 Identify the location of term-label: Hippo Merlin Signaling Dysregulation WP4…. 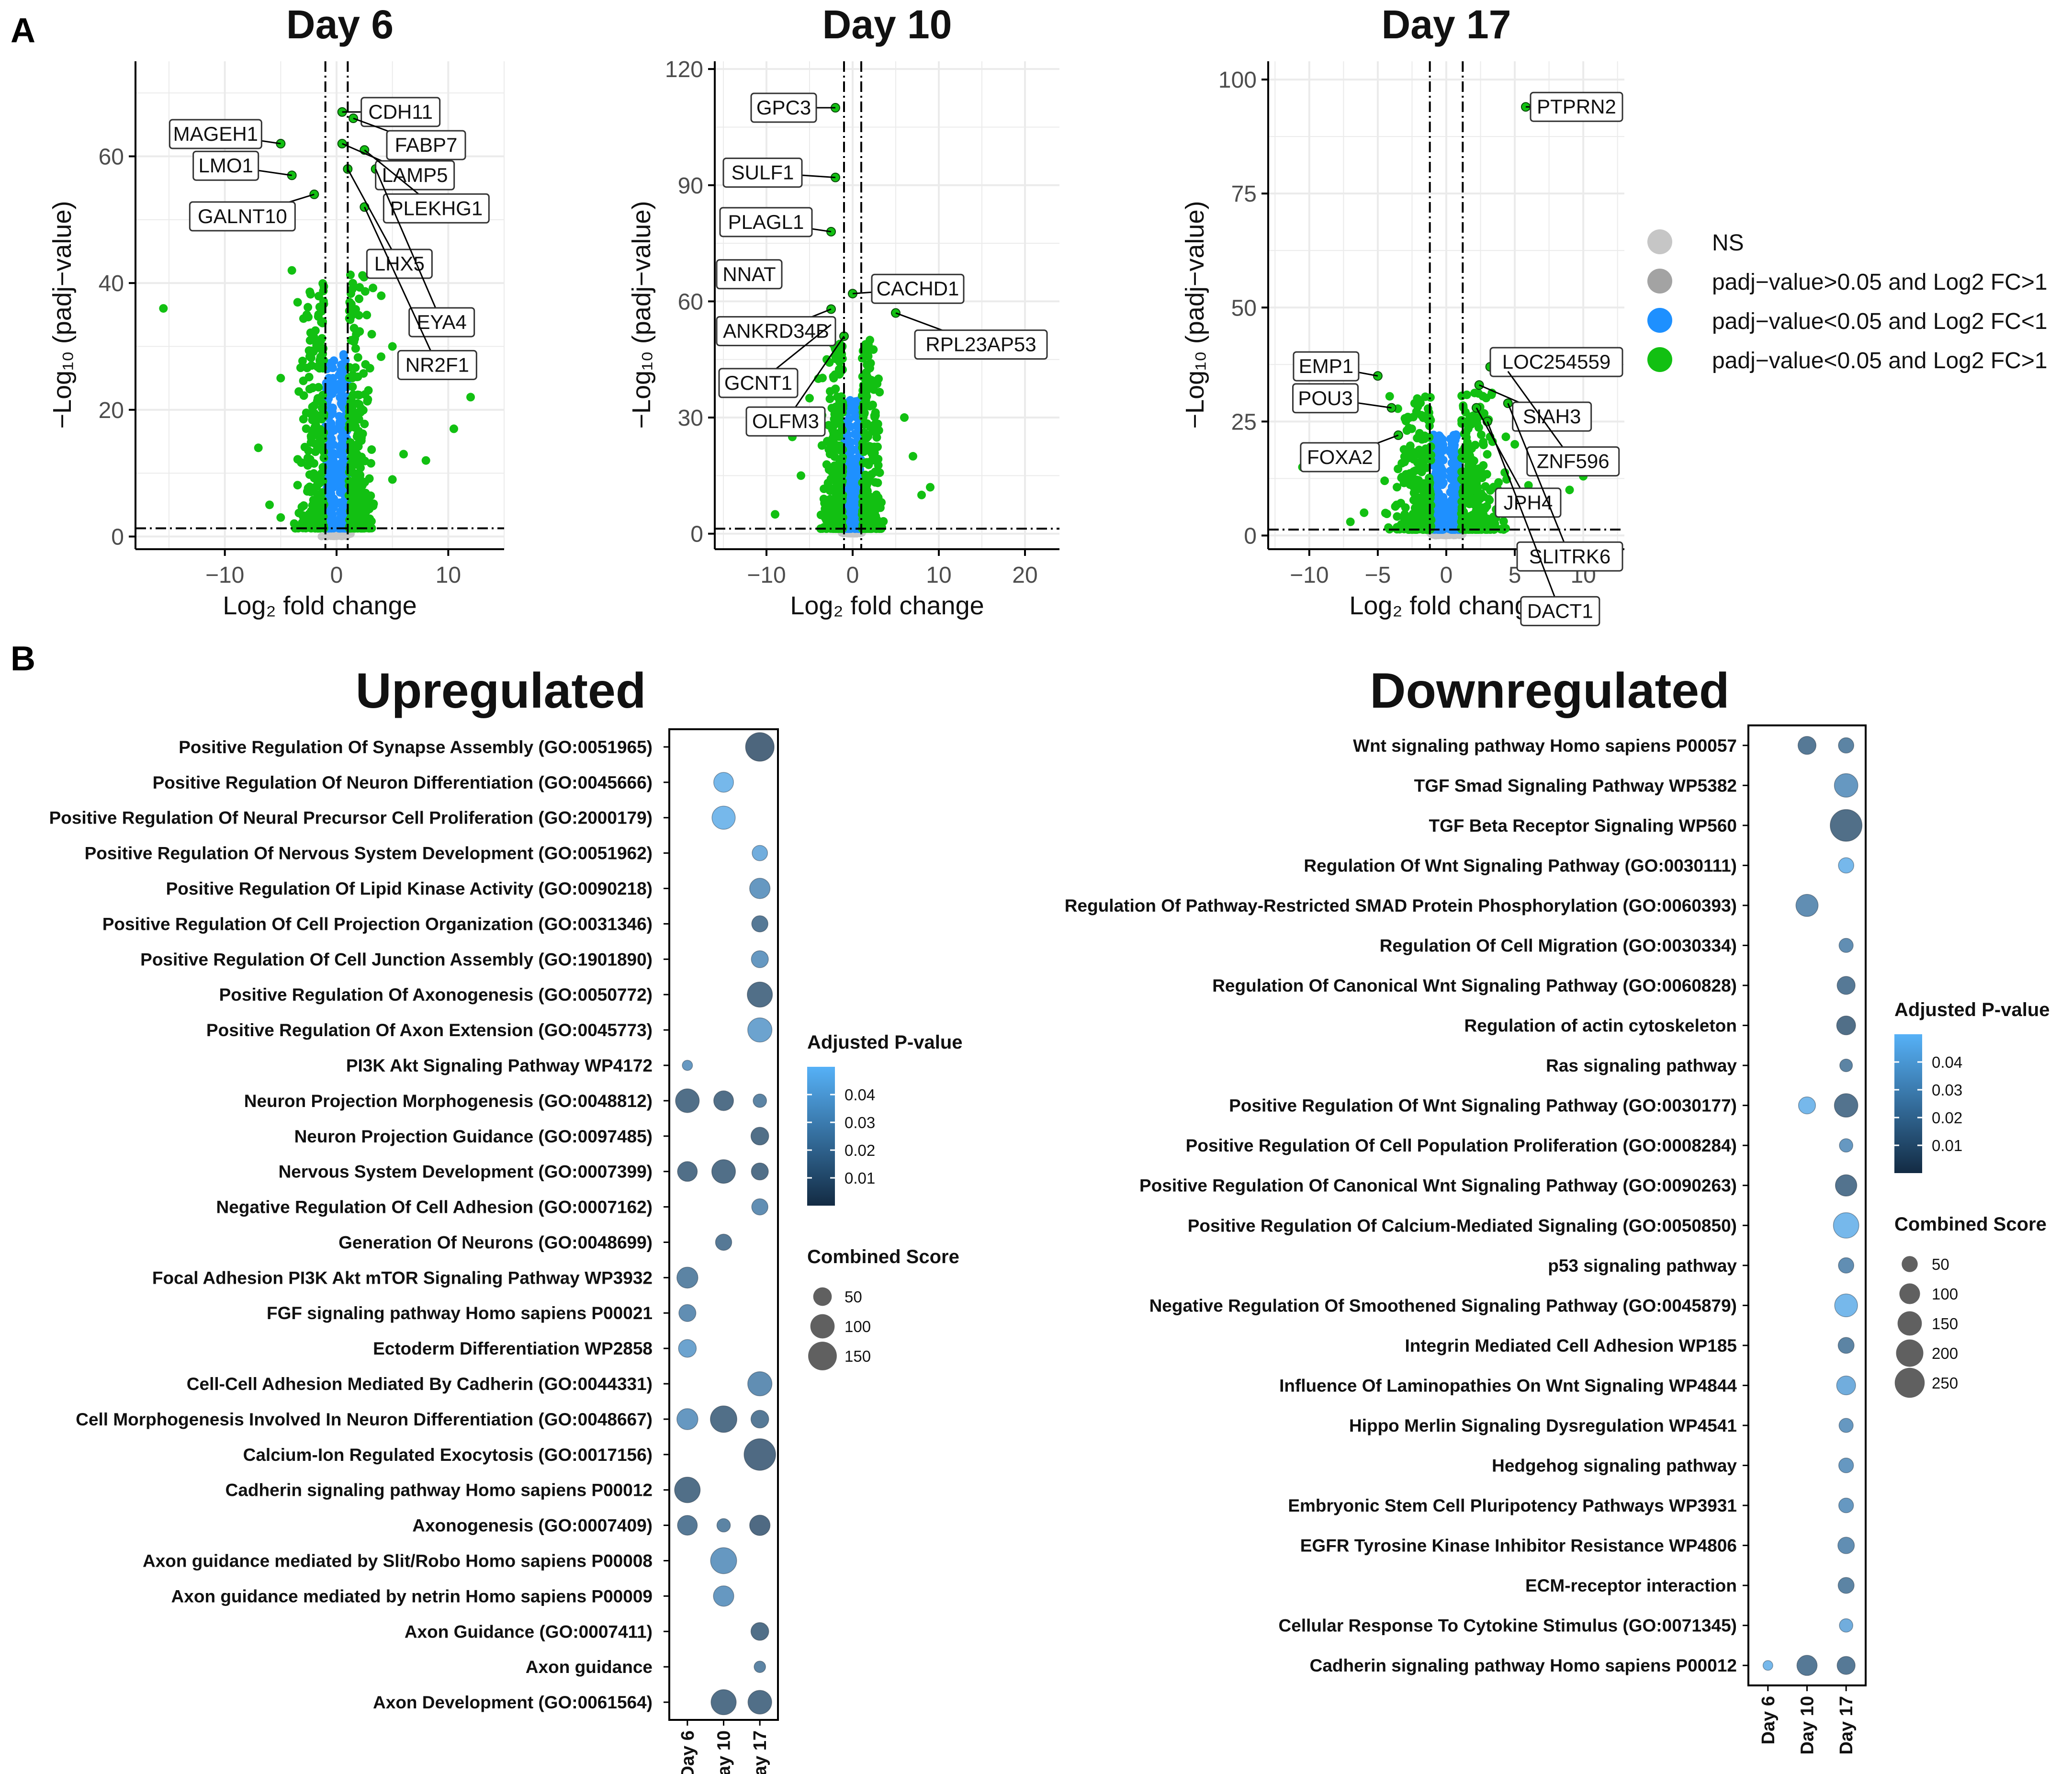
(1543, 1425).